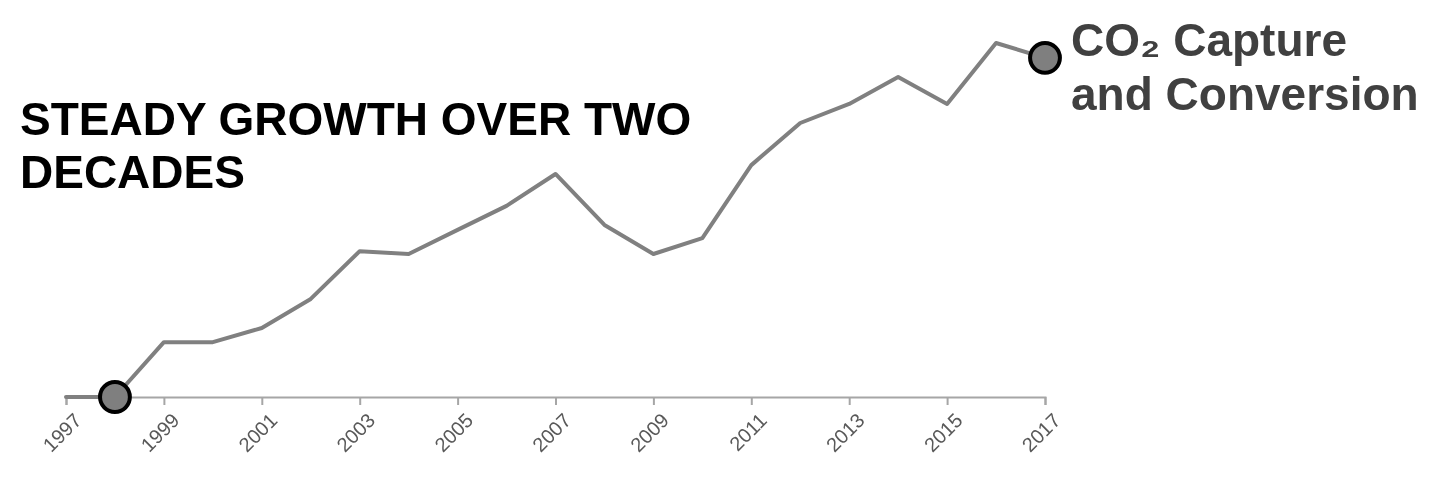  What do you see at coordinates (356, 145) in the screenshot?
I see `text: STEADY GROWTH OVER TWO DECADES` at bounding box center [356, 145].